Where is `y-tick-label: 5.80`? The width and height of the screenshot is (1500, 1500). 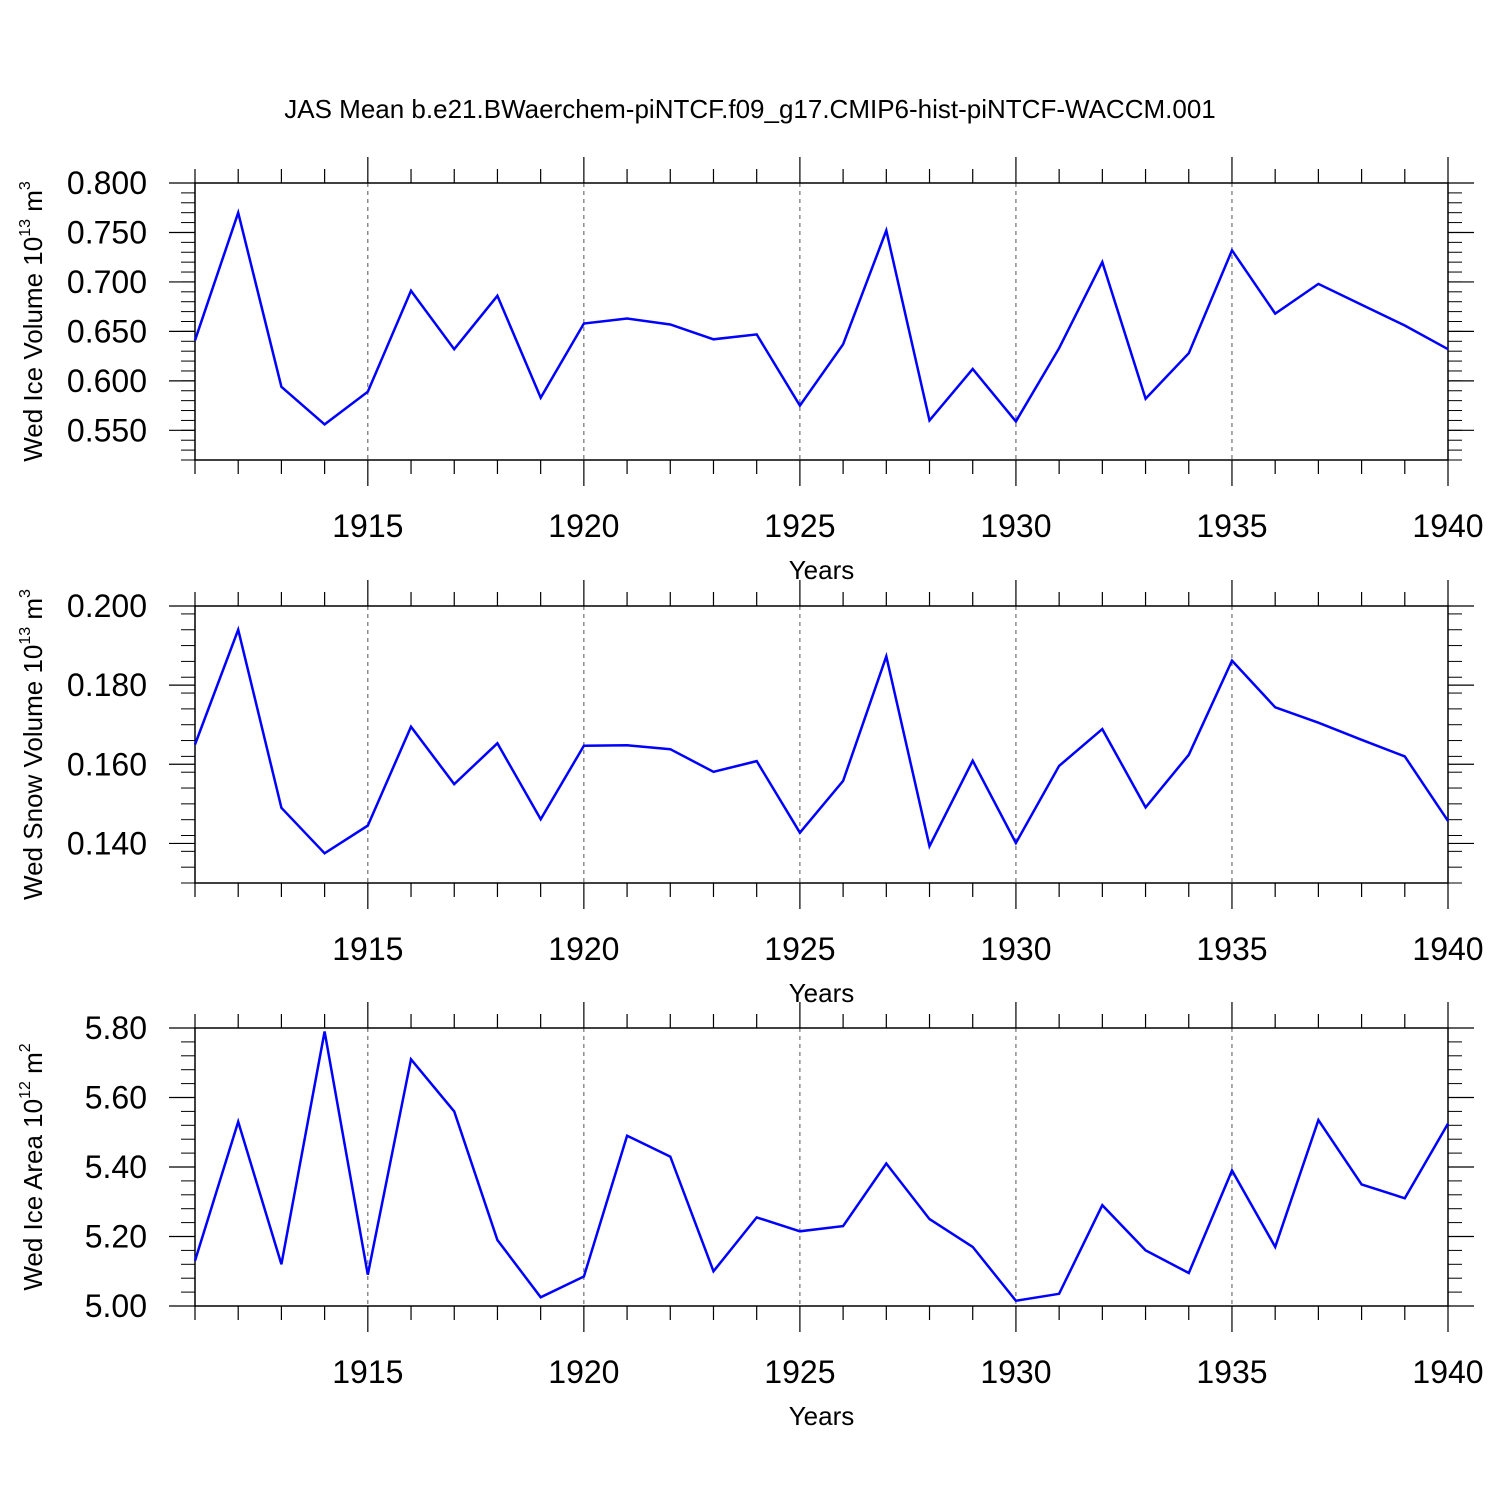 y-tick-label: 5.80 is located at coordinates (116, 1028).